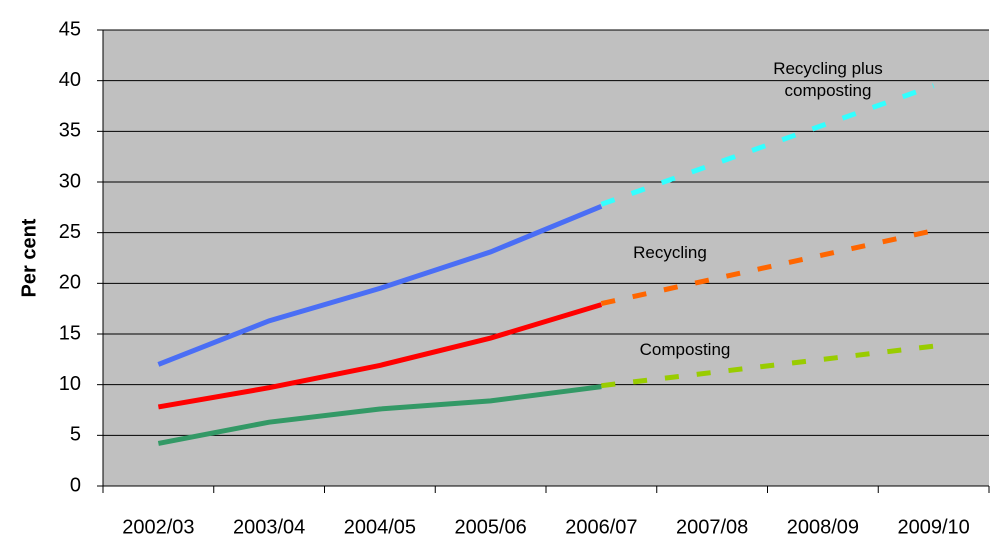  Describe the element at coordinates (70, 232) in the screenshot. I see `y-tick-label: 25` at that location.